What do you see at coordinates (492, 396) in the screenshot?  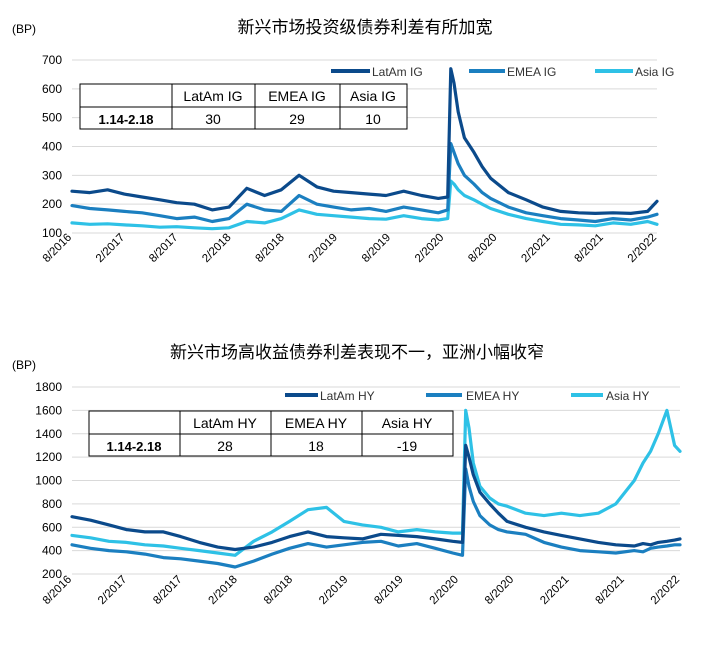 I see `legend-label: EMEA HY` at bounding box center [492, 396].